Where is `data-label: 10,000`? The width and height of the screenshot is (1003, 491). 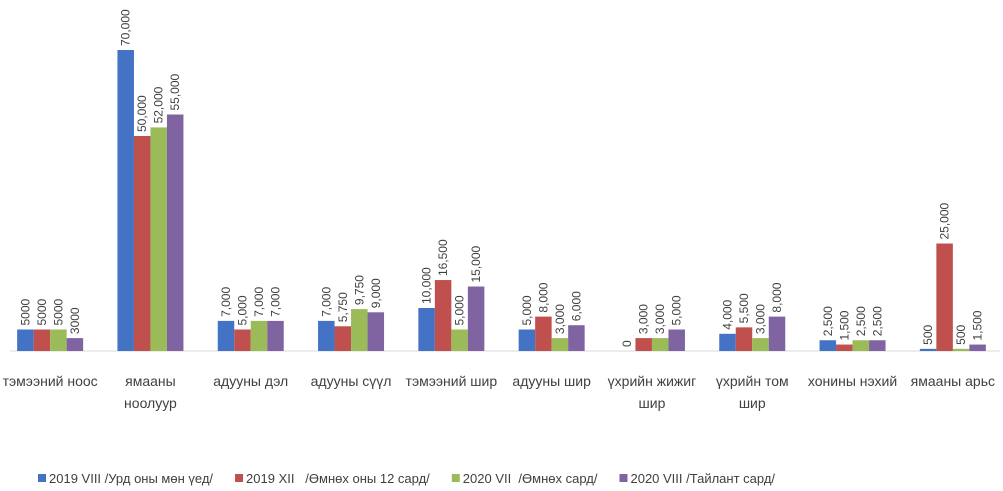 data-label: 10,000 is located at coordinates (427, 285).